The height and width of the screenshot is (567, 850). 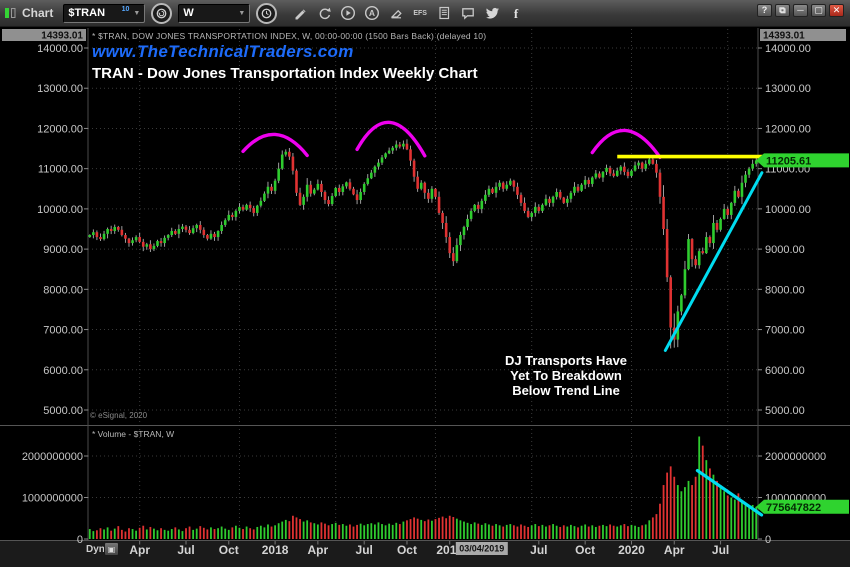 What do you see at coordinates (188, 13) in the screenshot?
I see `interval-value: W` at bounding box center [188, 13].